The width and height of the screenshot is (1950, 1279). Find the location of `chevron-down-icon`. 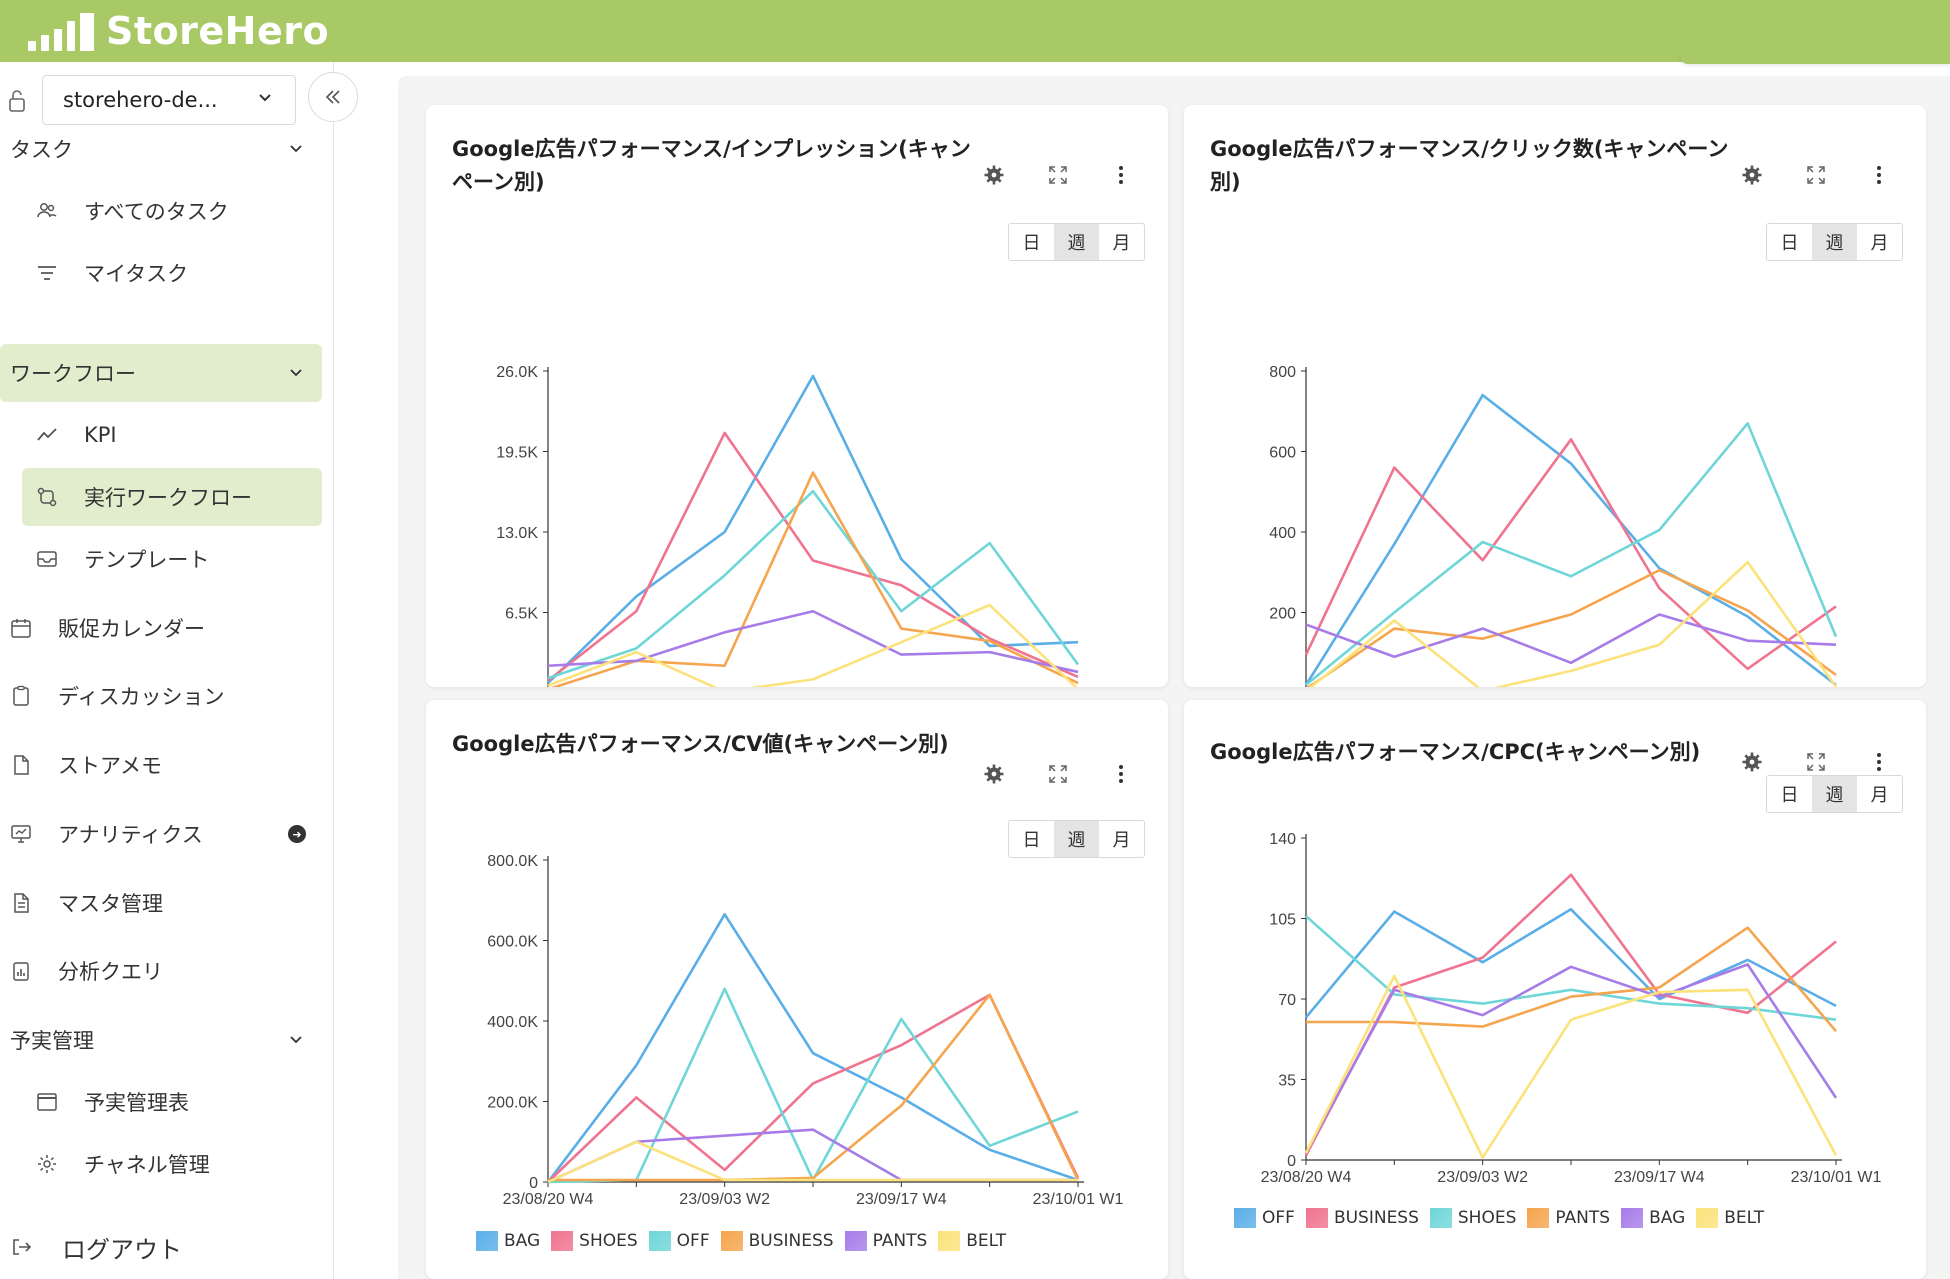

chevron-down-icon is located at coordinates (265, 98).